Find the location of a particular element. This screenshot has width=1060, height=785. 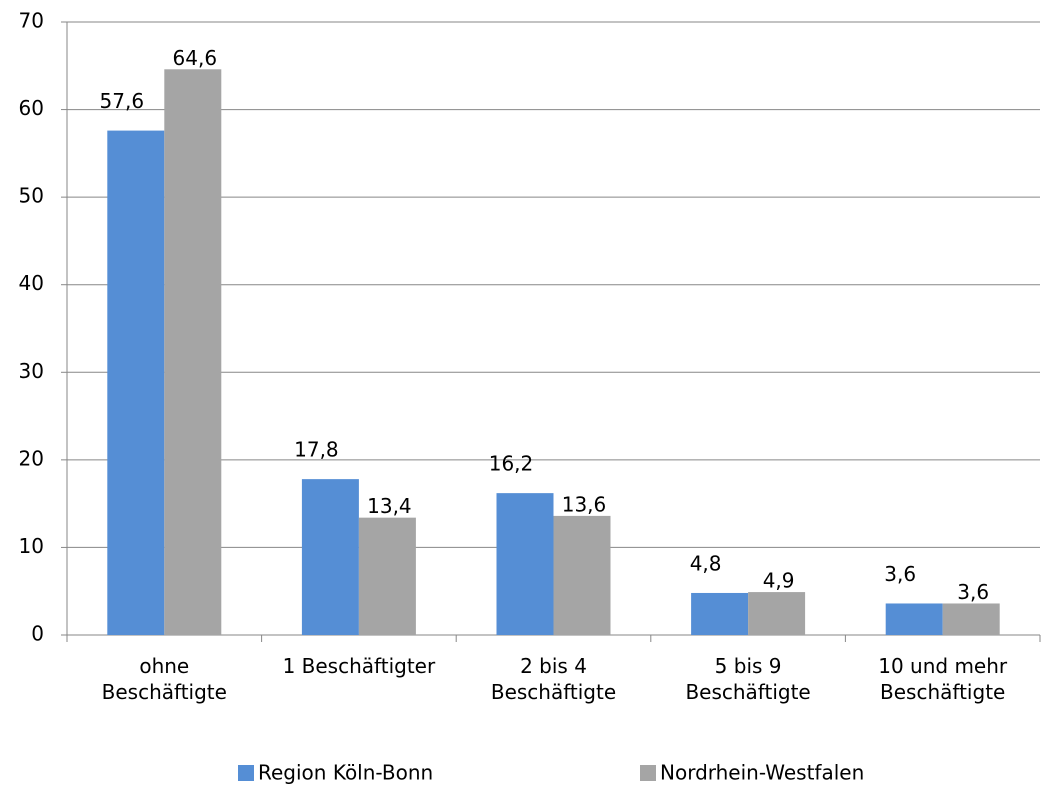

y-tick-label: 0 is located at coordinates (37, 634).